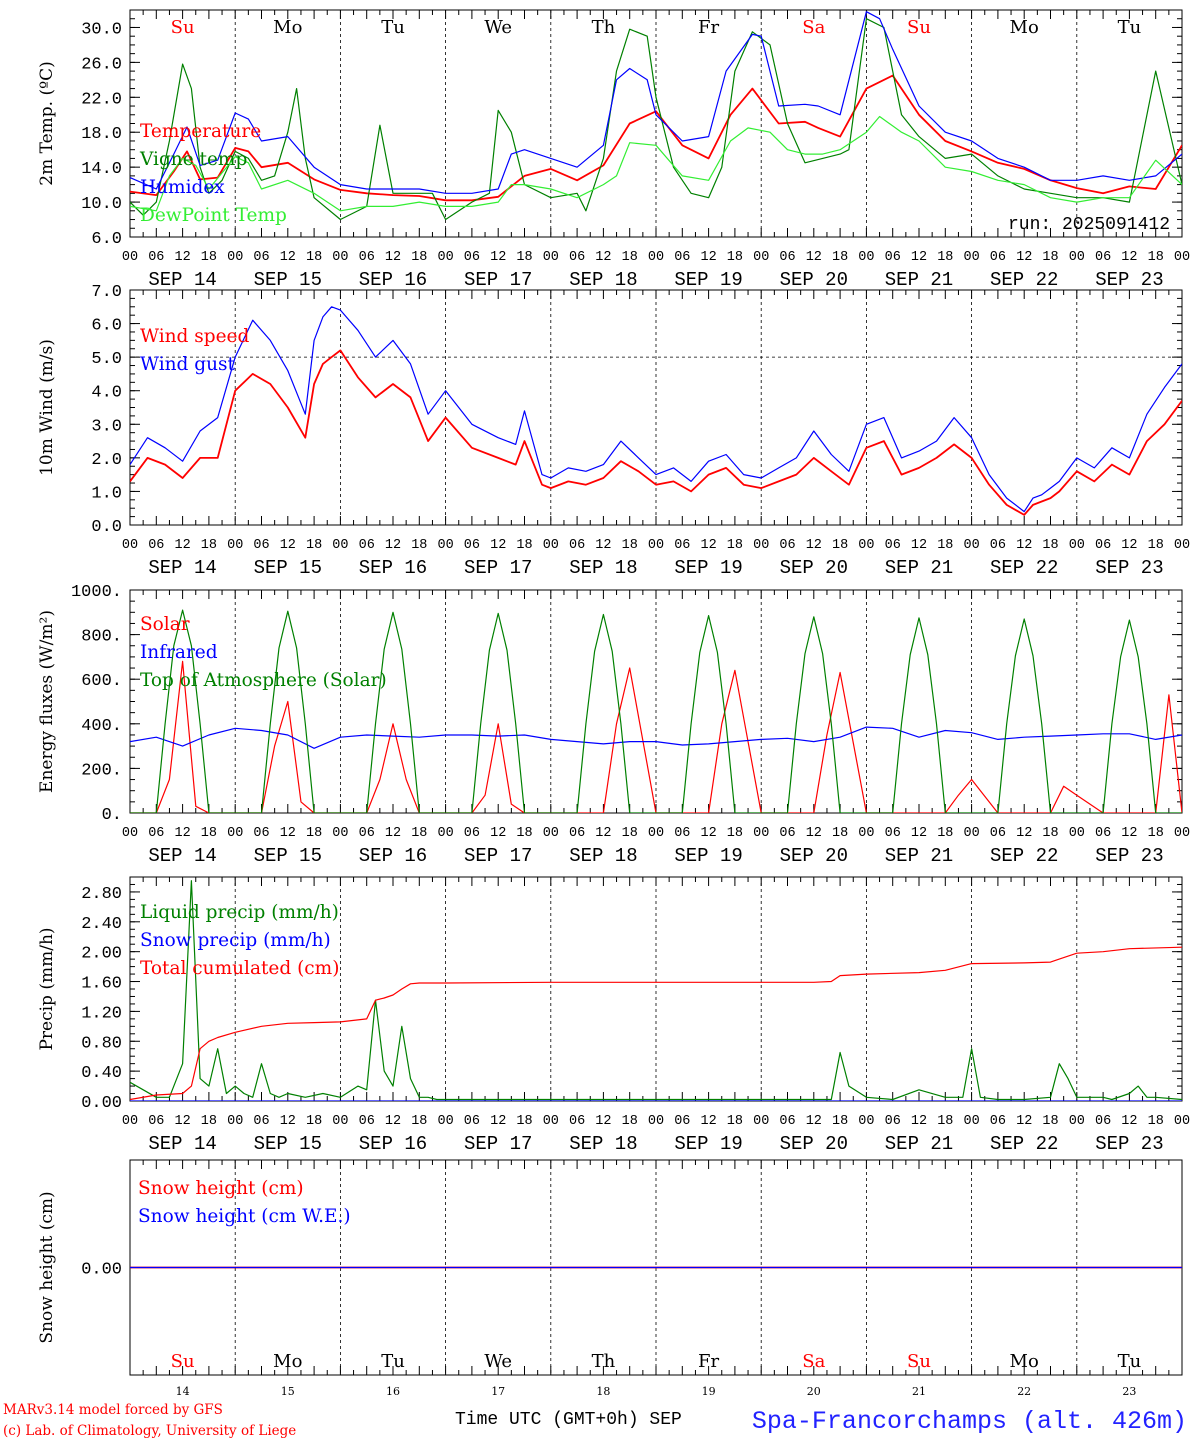 The height and width of the screenshot is (1440, 1194). Describe the element at coordinates (200, 131) in the screenshot. I see `legend-entry: Temperature` at that location.